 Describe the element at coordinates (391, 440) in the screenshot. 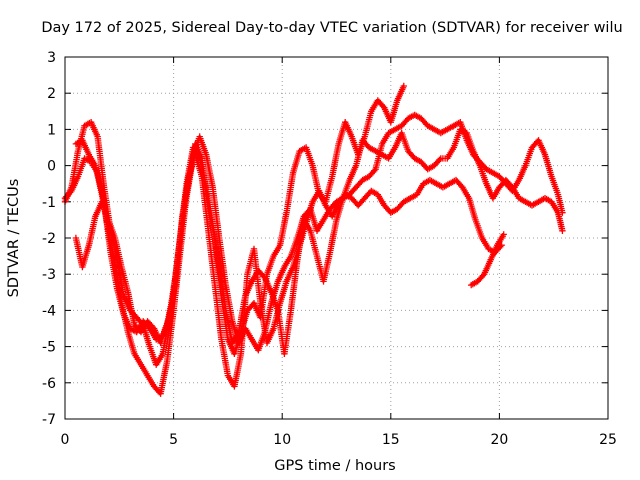

I see `x-tick-label: 15` at that location.